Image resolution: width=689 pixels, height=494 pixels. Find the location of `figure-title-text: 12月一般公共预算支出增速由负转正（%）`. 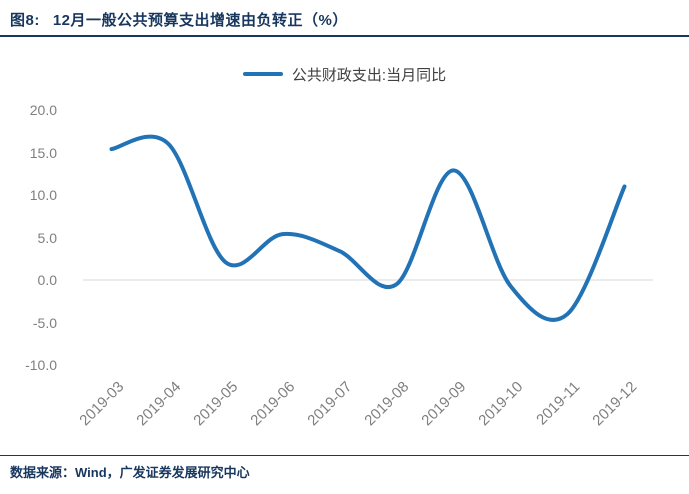

figure-title-text: 12月一般公共预算支出增速由负转正（%） is located at coordinates (200, 20).